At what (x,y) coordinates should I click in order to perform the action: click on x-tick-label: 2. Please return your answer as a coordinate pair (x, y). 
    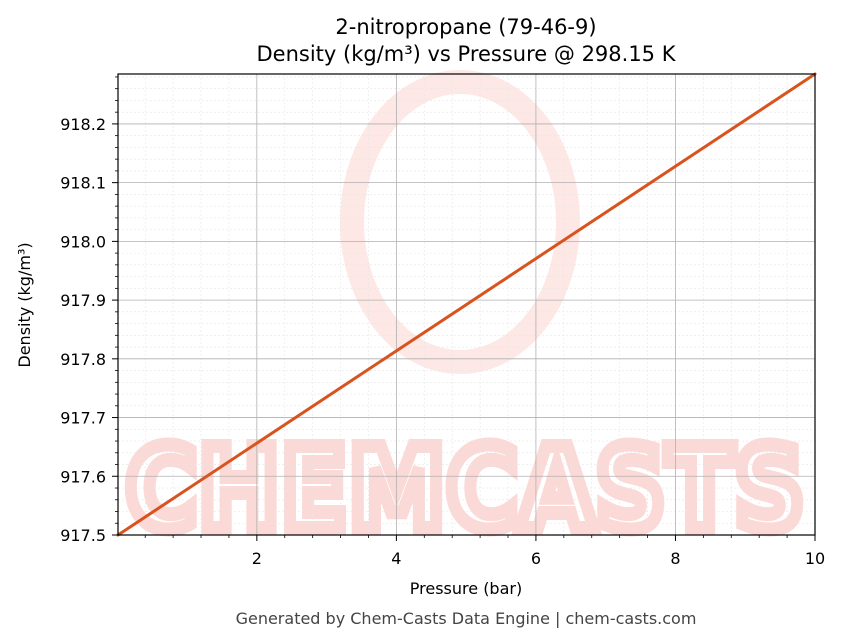
    Looking at the image, I should click on (257, 558).